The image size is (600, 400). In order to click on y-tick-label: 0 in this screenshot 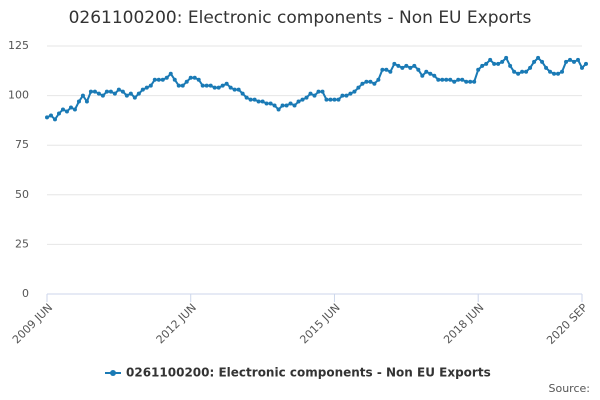, I will do `click(25, 293)`.